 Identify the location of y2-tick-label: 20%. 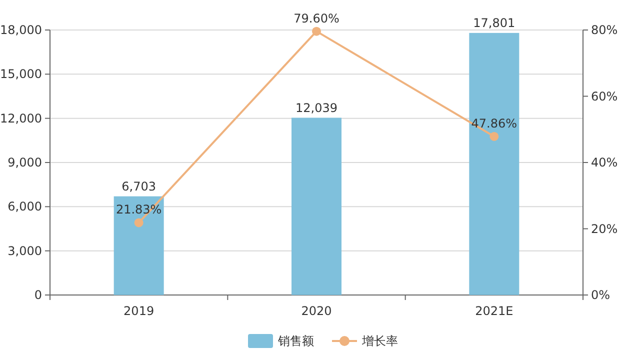
(604, 229).